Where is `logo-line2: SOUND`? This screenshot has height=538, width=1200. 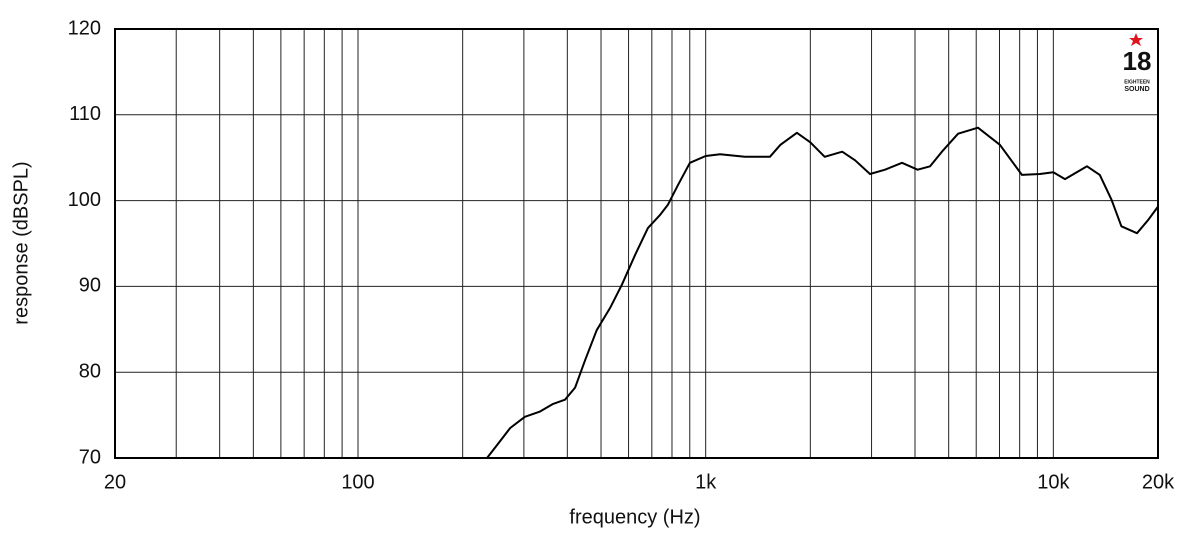
logo-line2: SOUND is located at coordinates (1136, 89).